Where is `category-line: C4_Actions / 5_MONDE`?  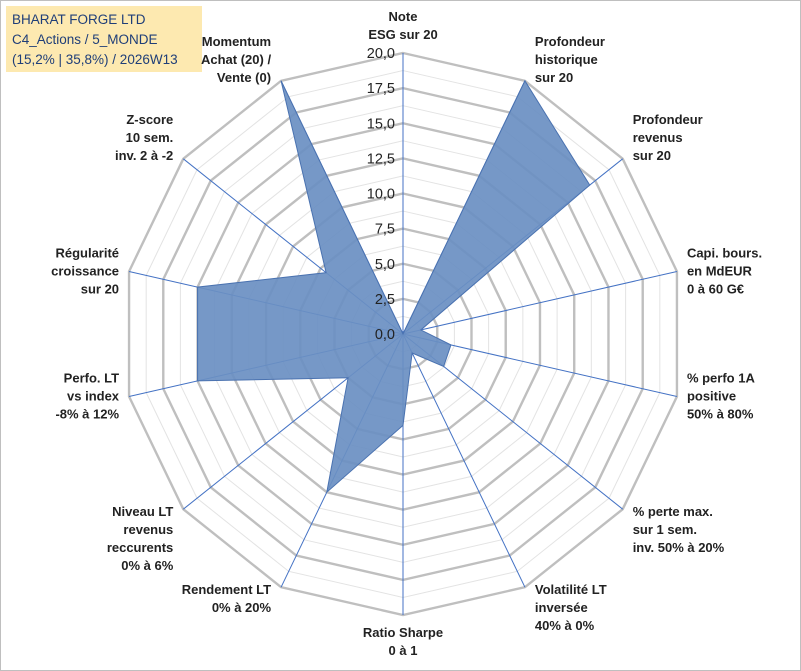
category-line: C4_Actions / 5_MONDE is located at coordinates (85, 39).